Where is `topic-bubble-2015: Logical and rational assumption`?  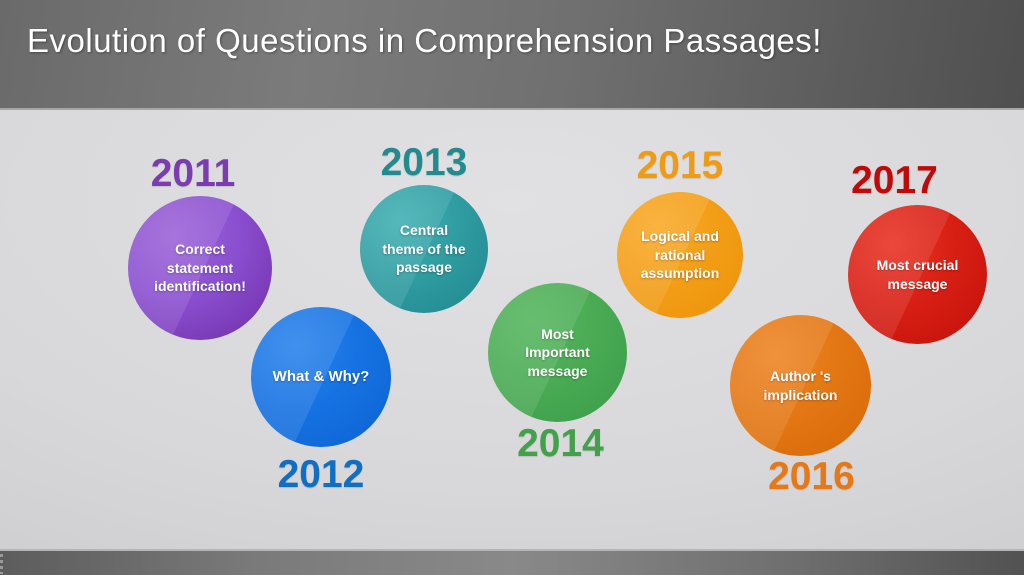 topic-bubble-2015: Logical and rational assumption is located at coordinates (680, 255).